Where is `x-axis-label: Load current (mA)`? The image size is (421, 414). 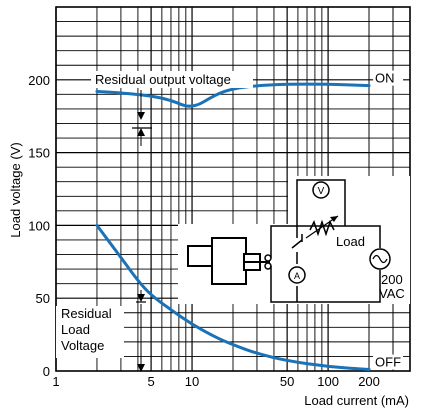 x-axis-label: Load current (mA) is located at coordinates (356, 400).